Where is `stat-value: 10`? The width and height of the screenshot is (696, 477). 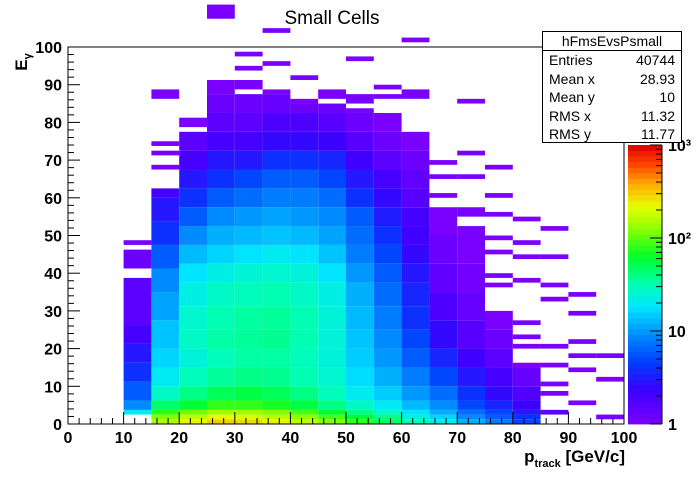
stat-value: 10 is located at coordinates (667, 97).